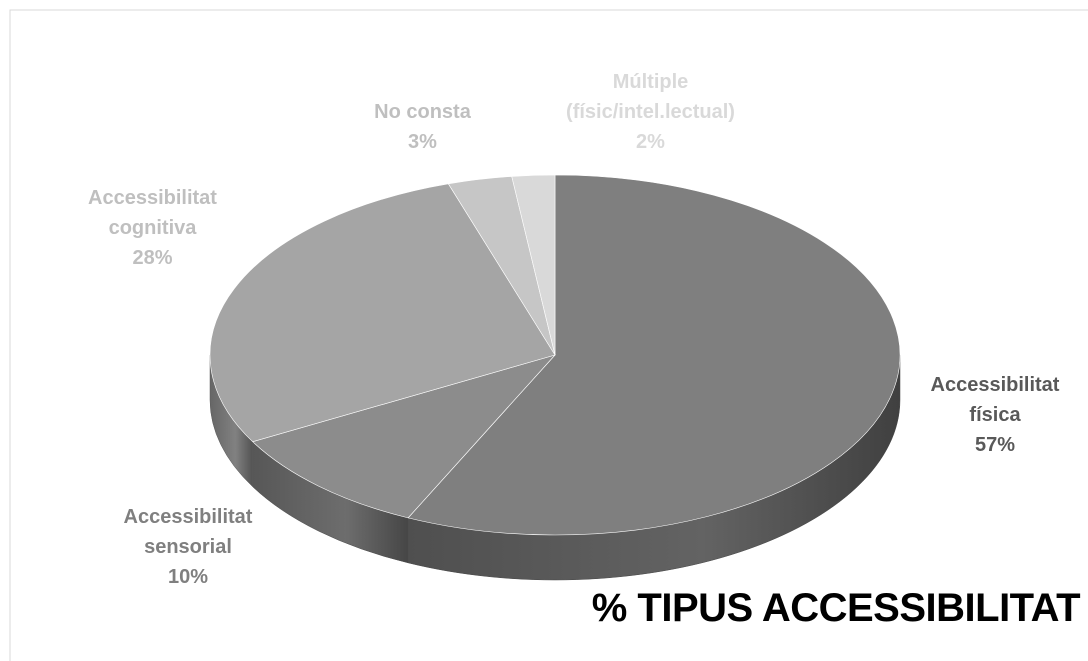  What do you see at coordinates (152, 258) in the screenshot?
I see `value-label: 28%` at bounding box center [152, 258].